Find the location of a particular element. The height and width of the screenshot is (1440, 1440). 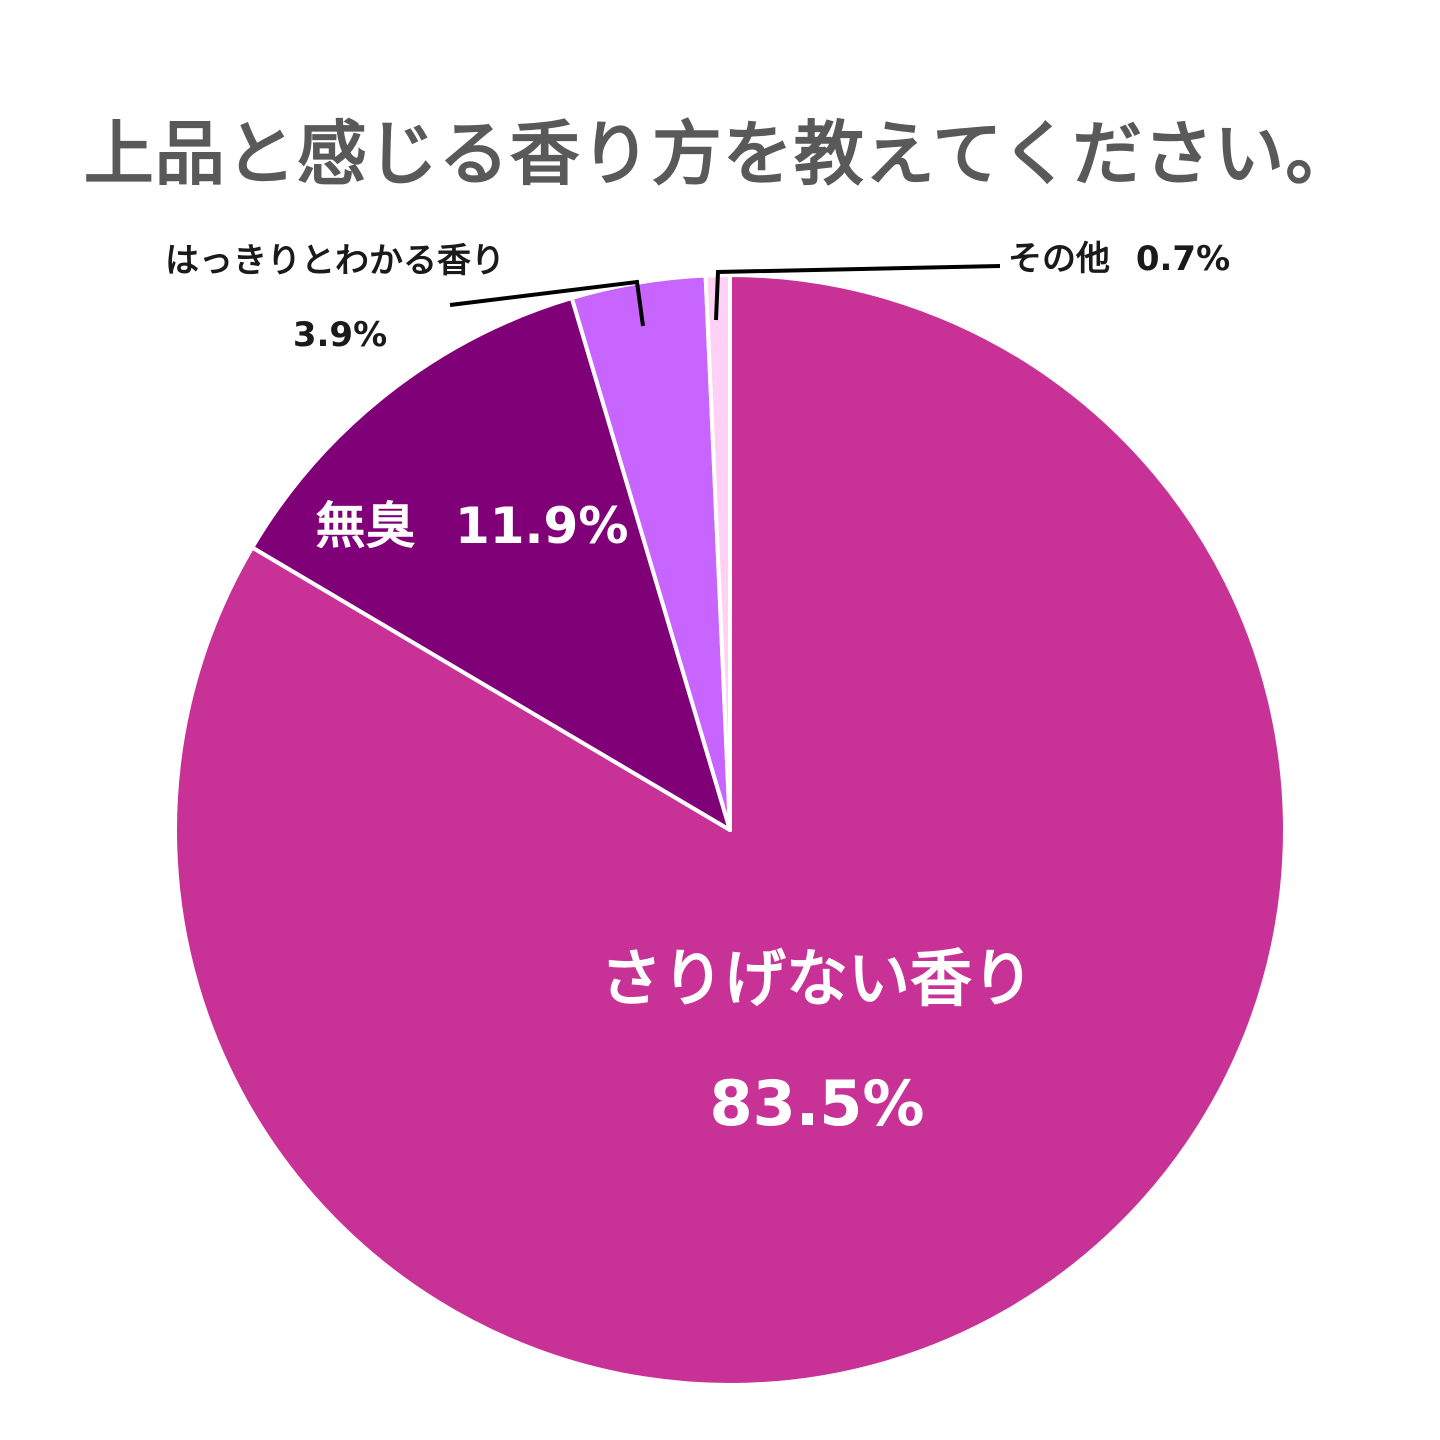

slice-label-sonota-name: その他 is located at coordinates (1059, 259).